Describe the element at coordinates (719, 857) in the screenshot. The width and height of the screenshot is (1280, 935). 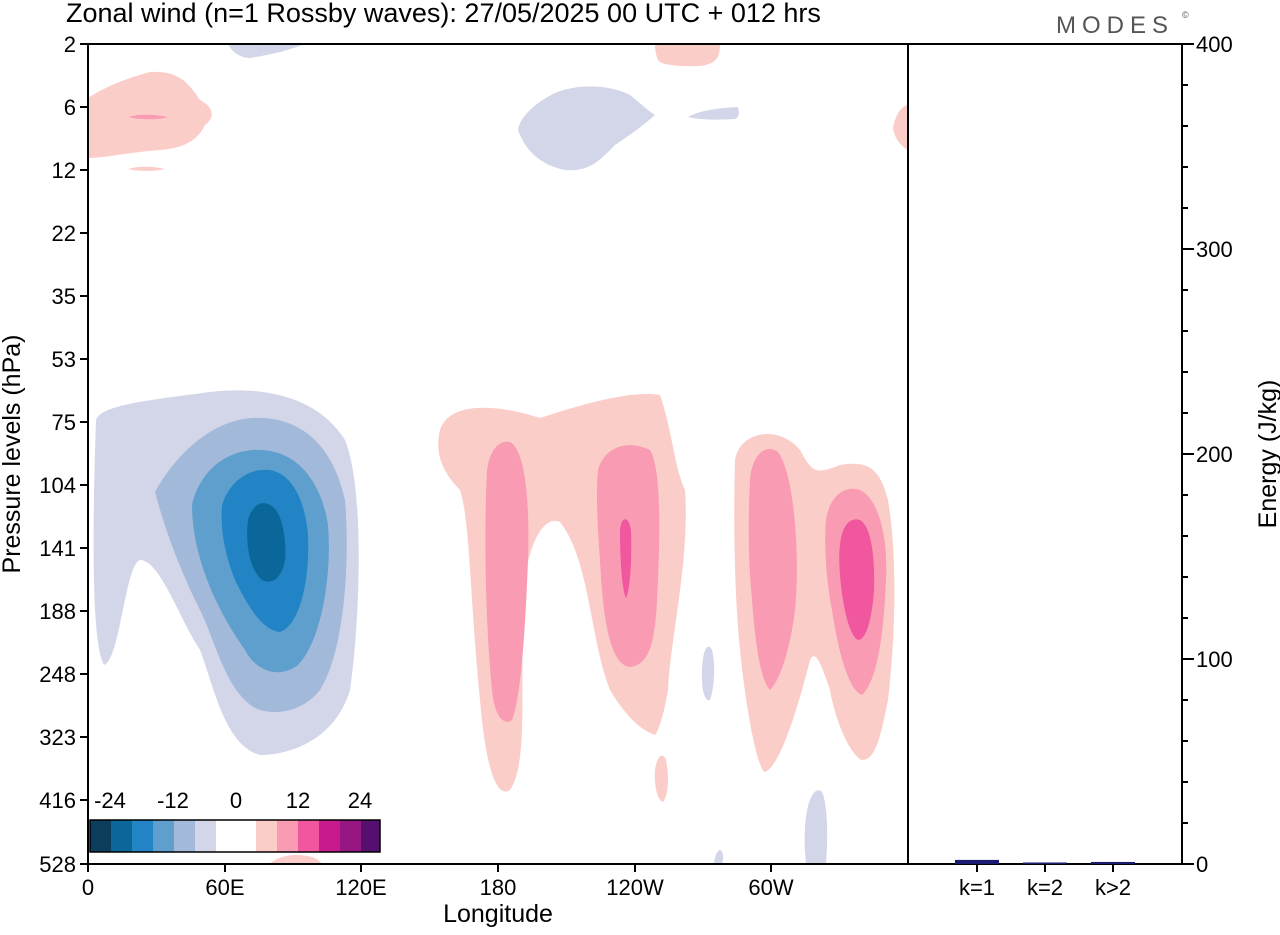
I see `neg-contour-low-c` at that location.